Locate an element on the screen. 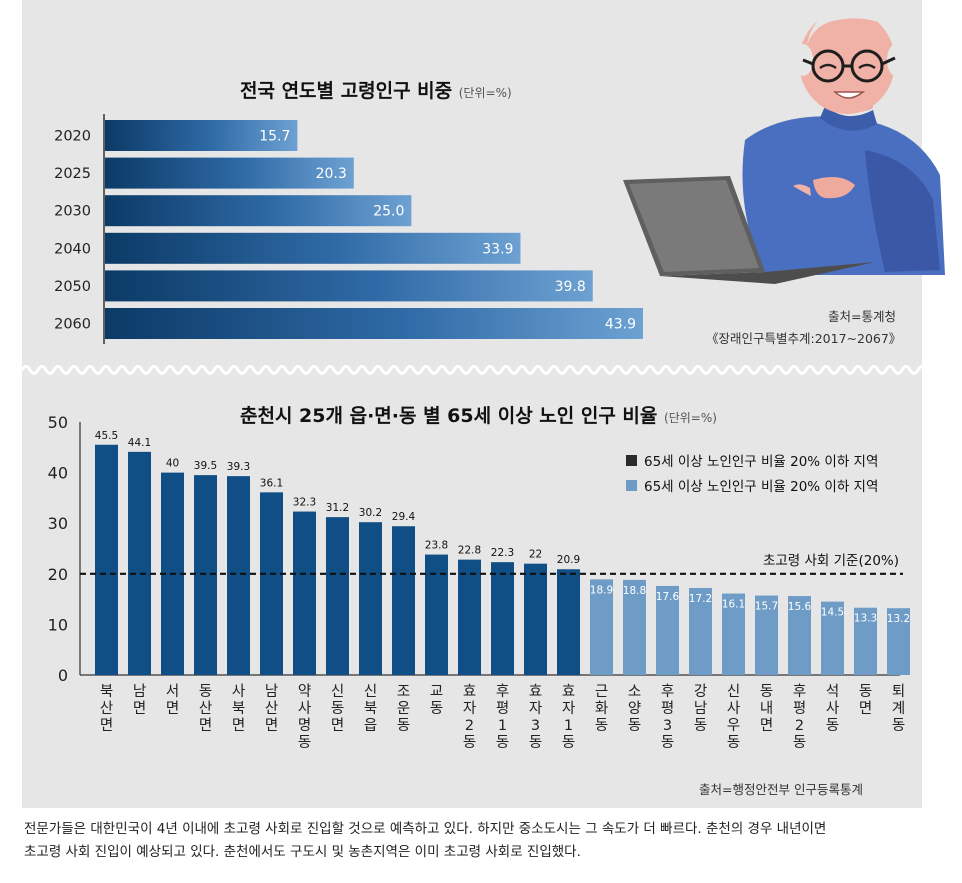  value-label: 17.6 is located at coordinates (668, 597).